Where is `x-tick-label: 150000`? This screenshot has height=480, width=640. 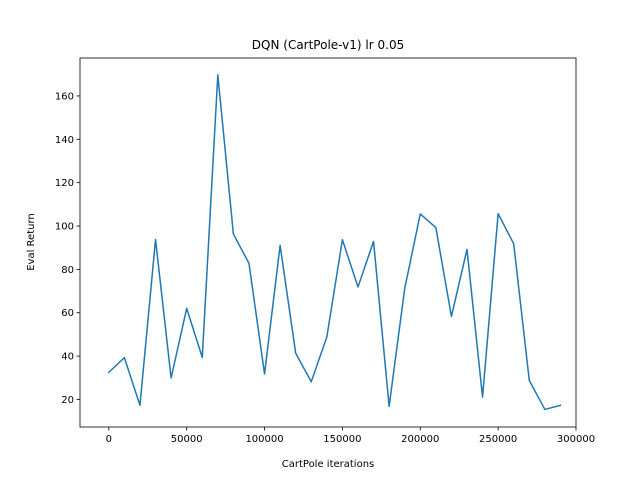 x-tick-label: 150000 is located at coordinates (342, 439).